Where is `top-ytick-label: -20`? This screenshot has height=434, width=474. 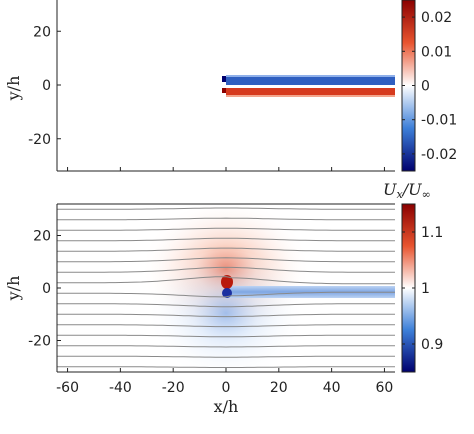
top-ytick-label: -20 is located at coordinates (39, 140).